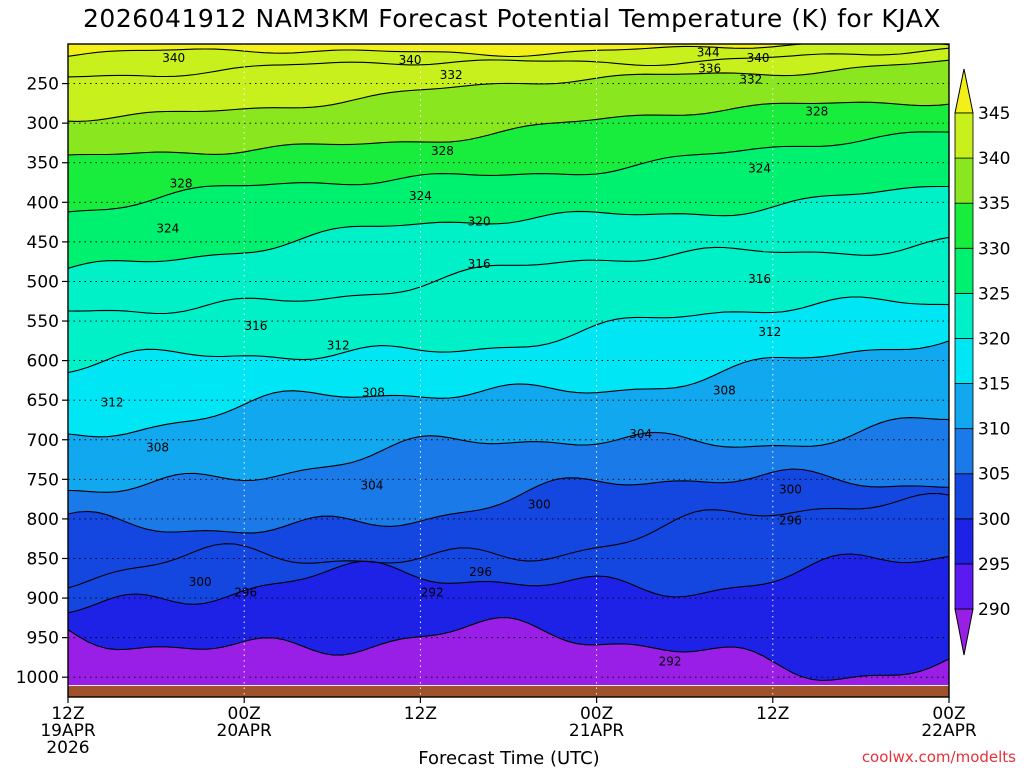  Describe the element at coordinates (43, 599) in the screenshot. I see `y-tick-label: 900` at that location.